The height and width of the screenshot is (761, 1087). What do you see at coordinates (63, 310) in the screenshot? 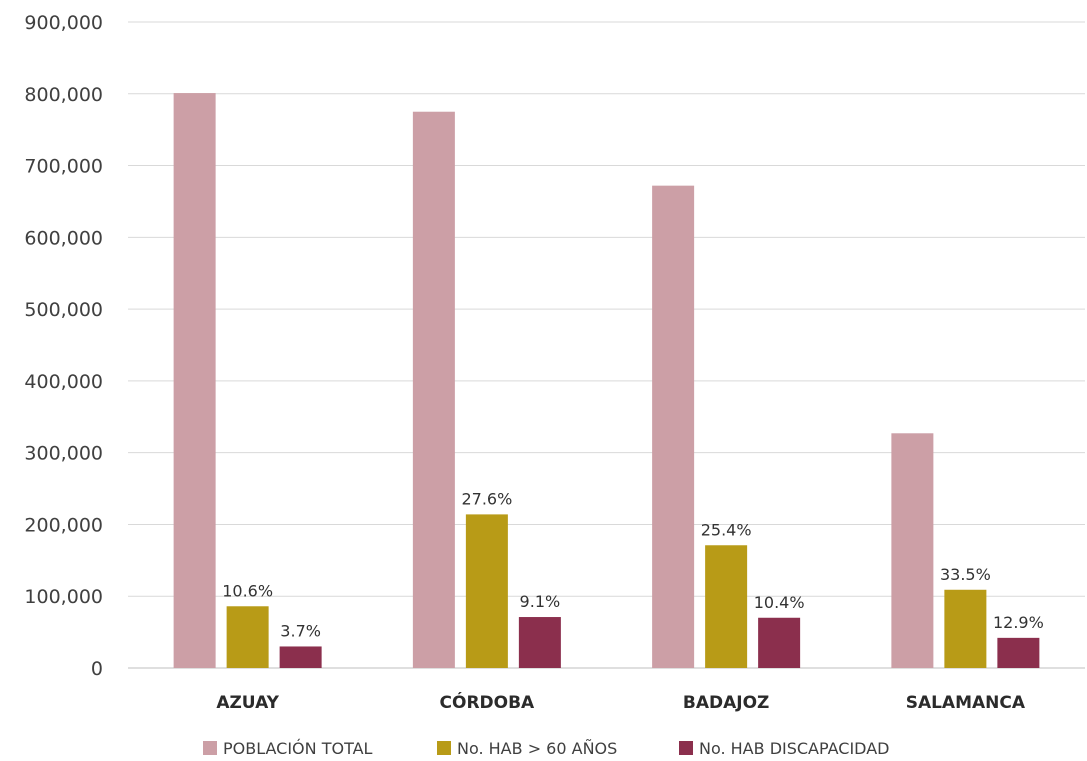
I see `y-tick-label: 500,000` at bounding box center [63, 310].